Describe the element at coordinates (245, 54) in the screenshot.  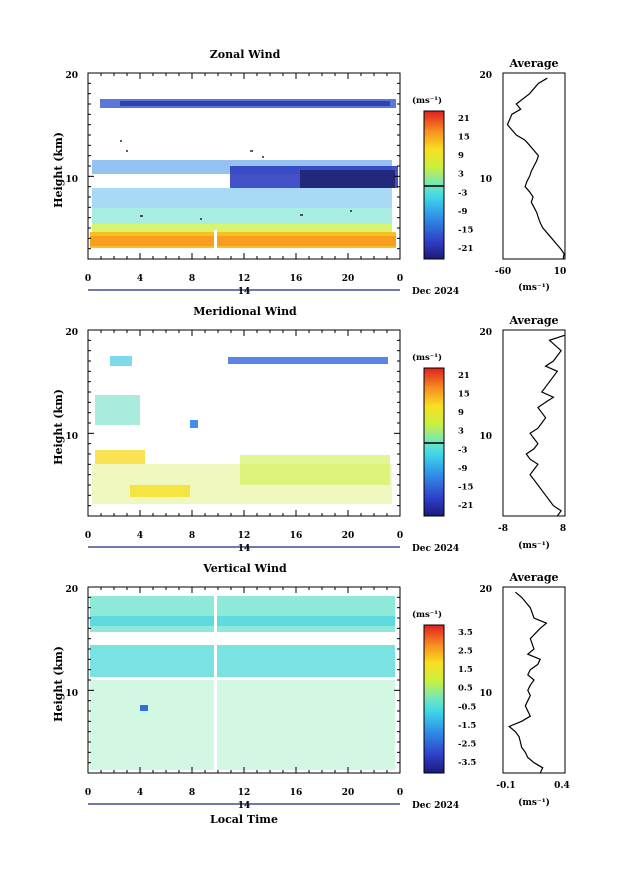
I see `panel-title: Zonal Wind` at that location.